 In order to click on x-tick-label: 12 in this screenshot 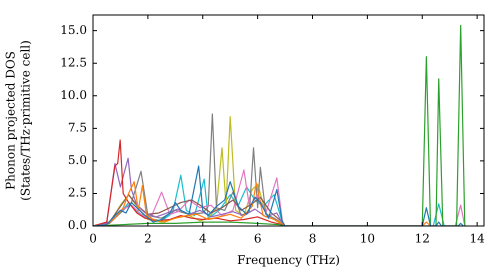, I will do `click(422, 238)`.